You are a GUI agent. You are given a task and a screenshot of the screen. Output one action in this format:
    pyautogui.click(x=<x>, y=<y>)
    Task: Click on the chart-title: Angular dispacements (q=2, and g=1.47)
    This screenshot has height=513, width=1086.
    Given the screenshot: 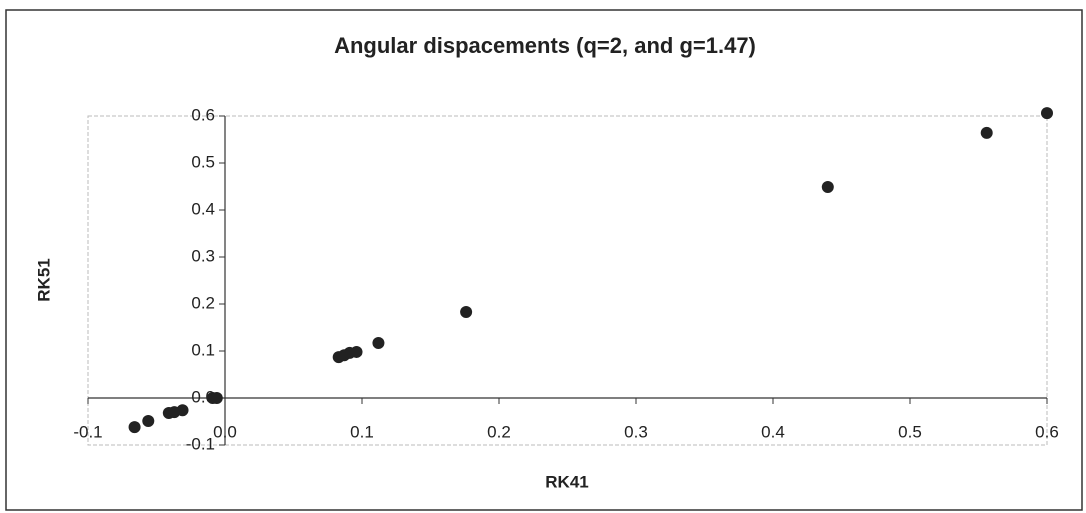 What is the action you would take?
    pyautogui.click(x=545, y=45)
    